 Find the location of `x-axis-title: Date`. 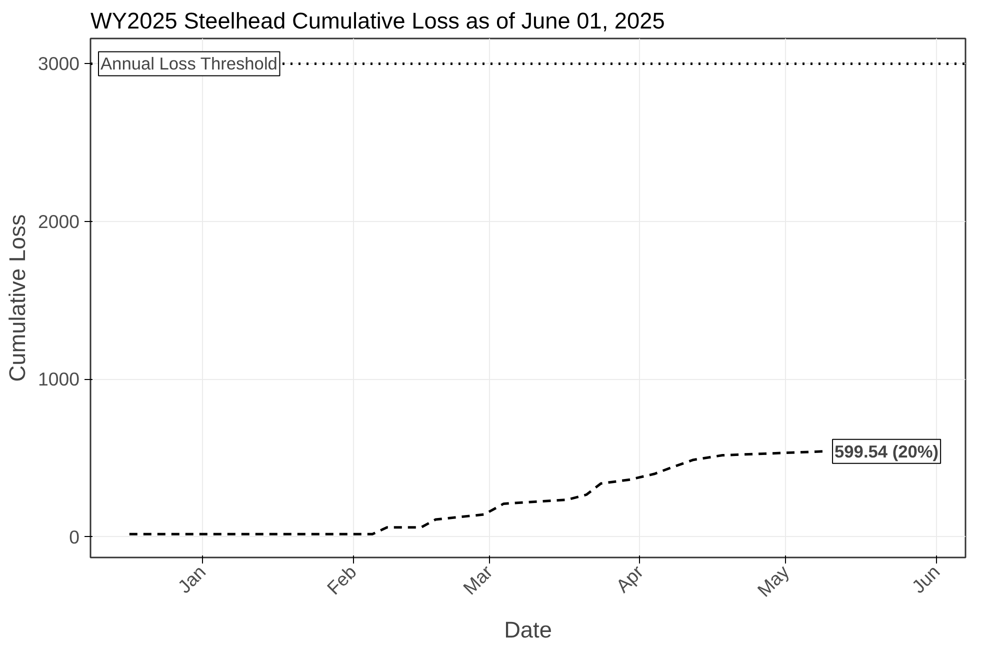

x-axis-title: Date is located at coordinates (528, 629).